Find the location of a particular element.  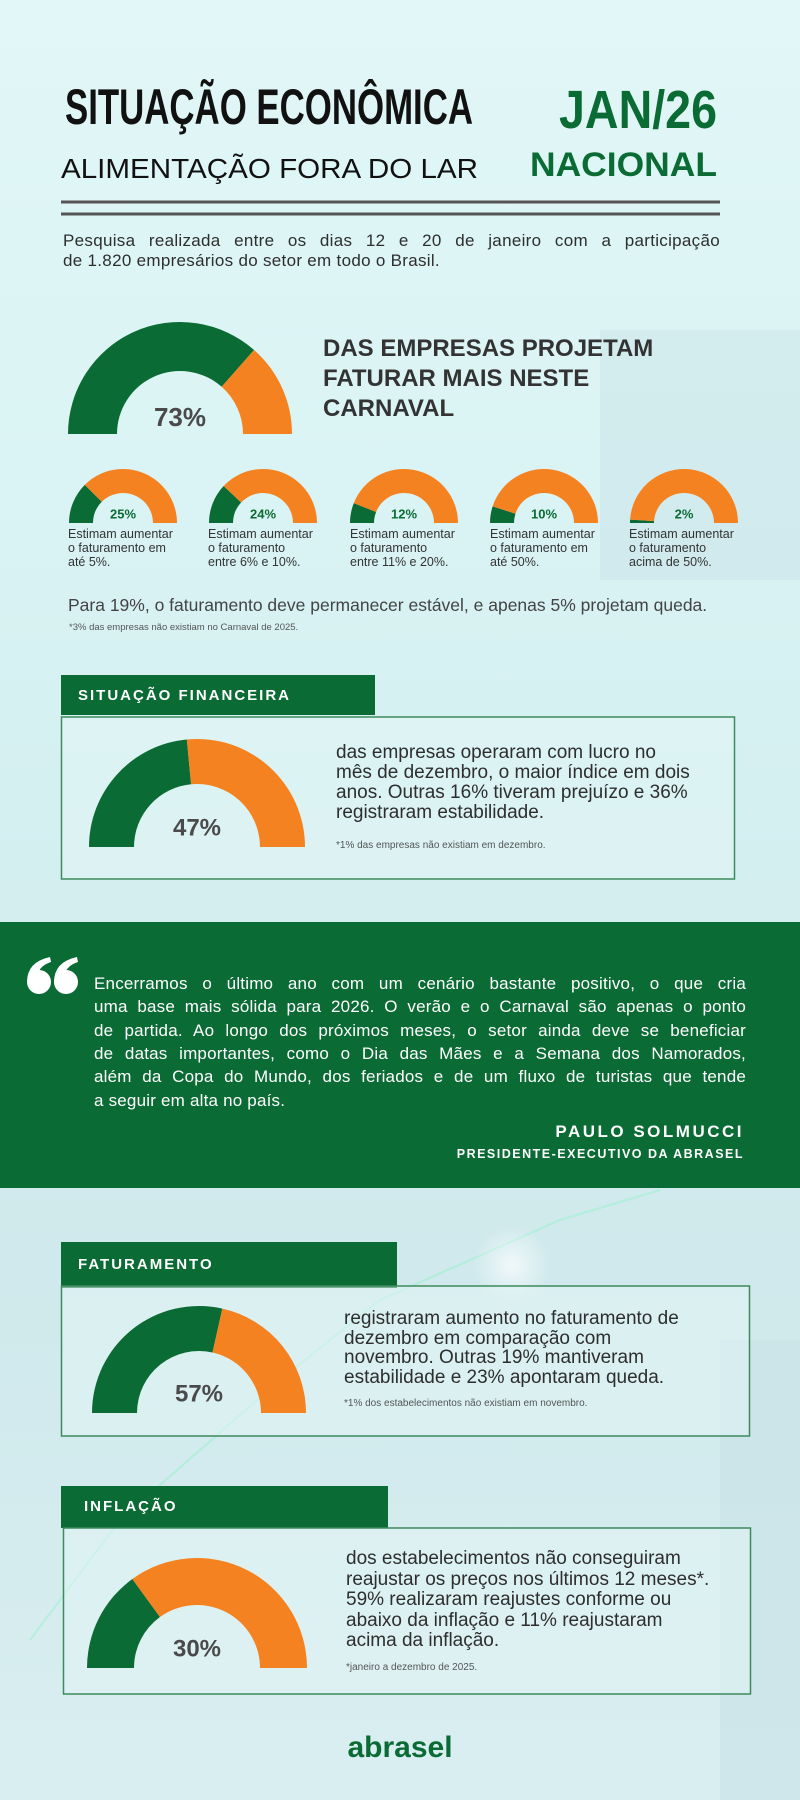

gauge-label: 30% is located at coordinates (197, 1648).